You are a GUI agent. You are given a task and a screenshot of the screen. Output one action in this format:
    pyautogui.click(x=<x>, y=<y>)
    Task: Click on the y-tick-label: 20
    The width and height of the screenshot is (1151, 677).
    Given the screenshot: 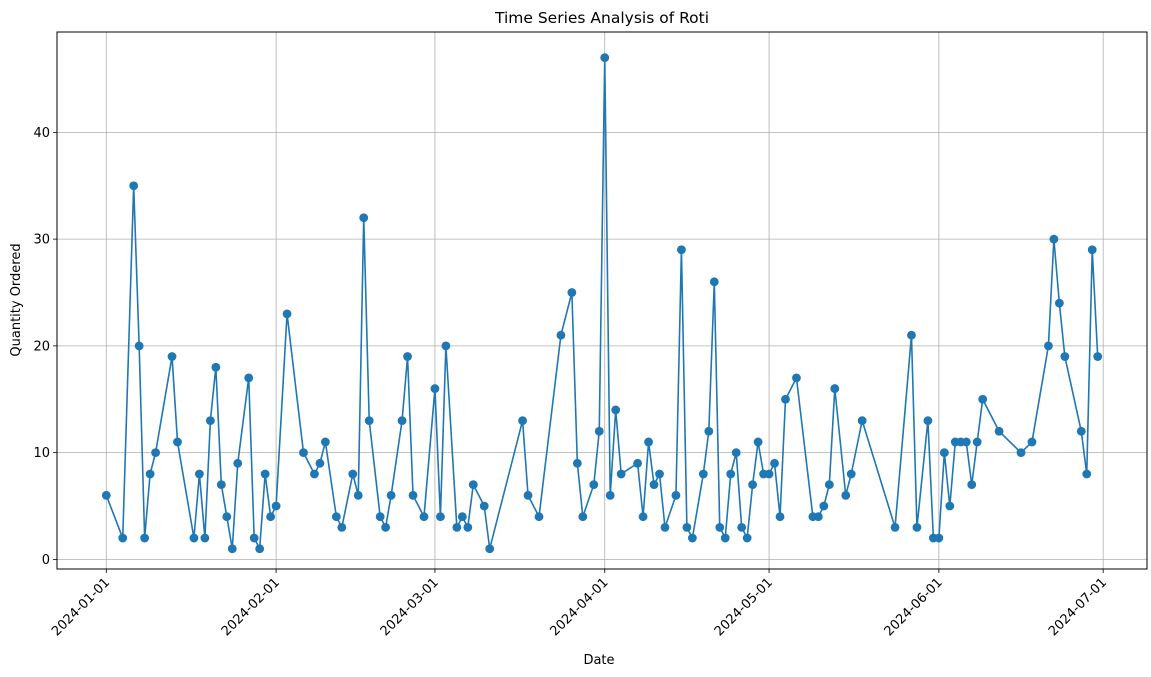 What is the action you would take?
    pyautogui.click(x=41, y=346)
    